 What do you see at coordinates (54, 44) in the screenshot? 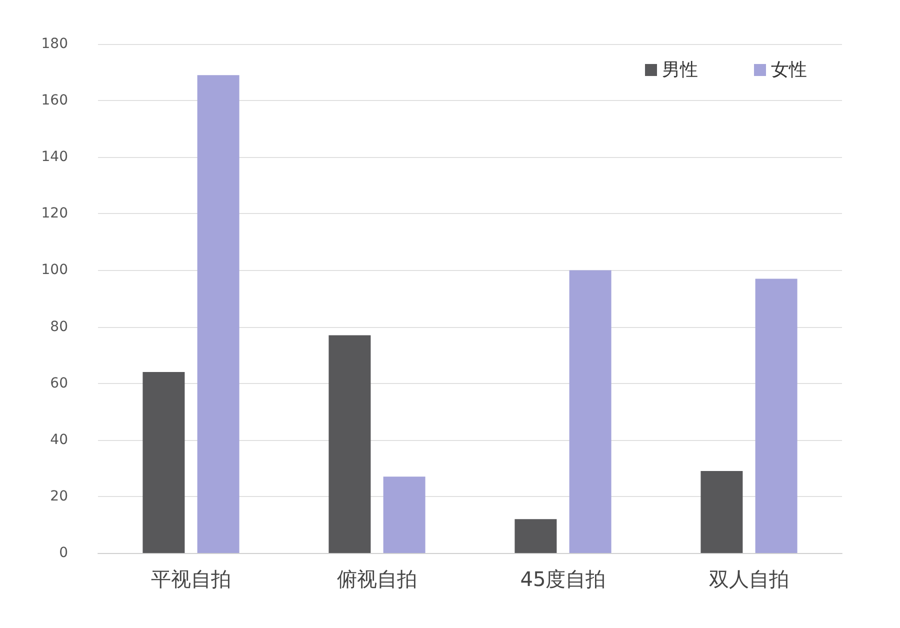
I see `y-tick-label: 180` at bounding box center [54, 44].